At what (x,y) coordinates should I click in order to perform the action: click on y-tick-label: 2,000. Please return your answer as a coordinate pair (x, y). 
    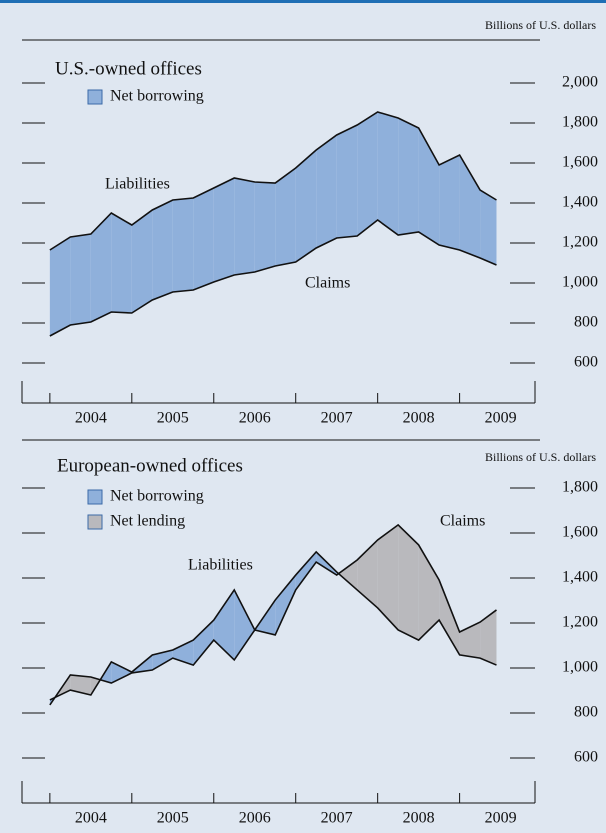
    Looking at the image, I should click on (580, 82).